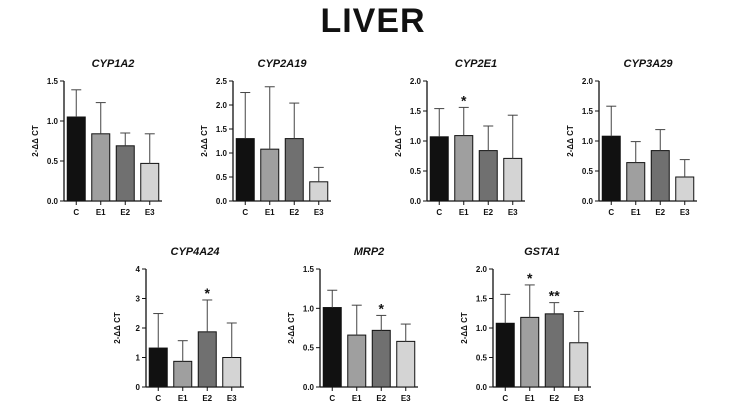 This screenshot has width=746, height=406. Describe the element at coordinates (542, 252) in the screenshot. I see `panel-title: GSTA1` at that location.